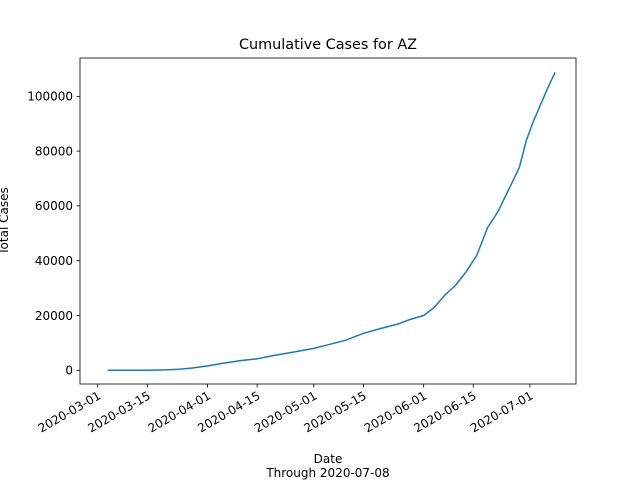 The image size is (640, 480). I want to click on y-tick-label: 80000, so click(54, 151).